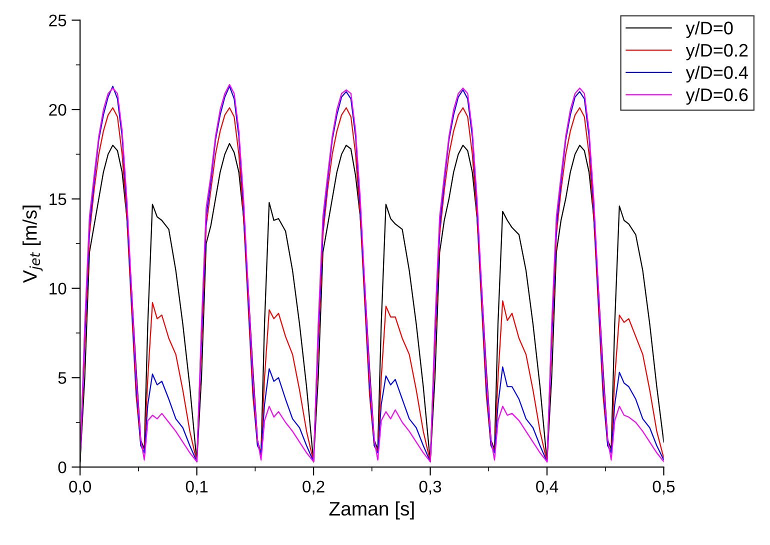  What do you see at coordinates (371, 510) in the screenshot?
I see `x-axis-title: Zaman [s]` at bounding box center [371, 510].